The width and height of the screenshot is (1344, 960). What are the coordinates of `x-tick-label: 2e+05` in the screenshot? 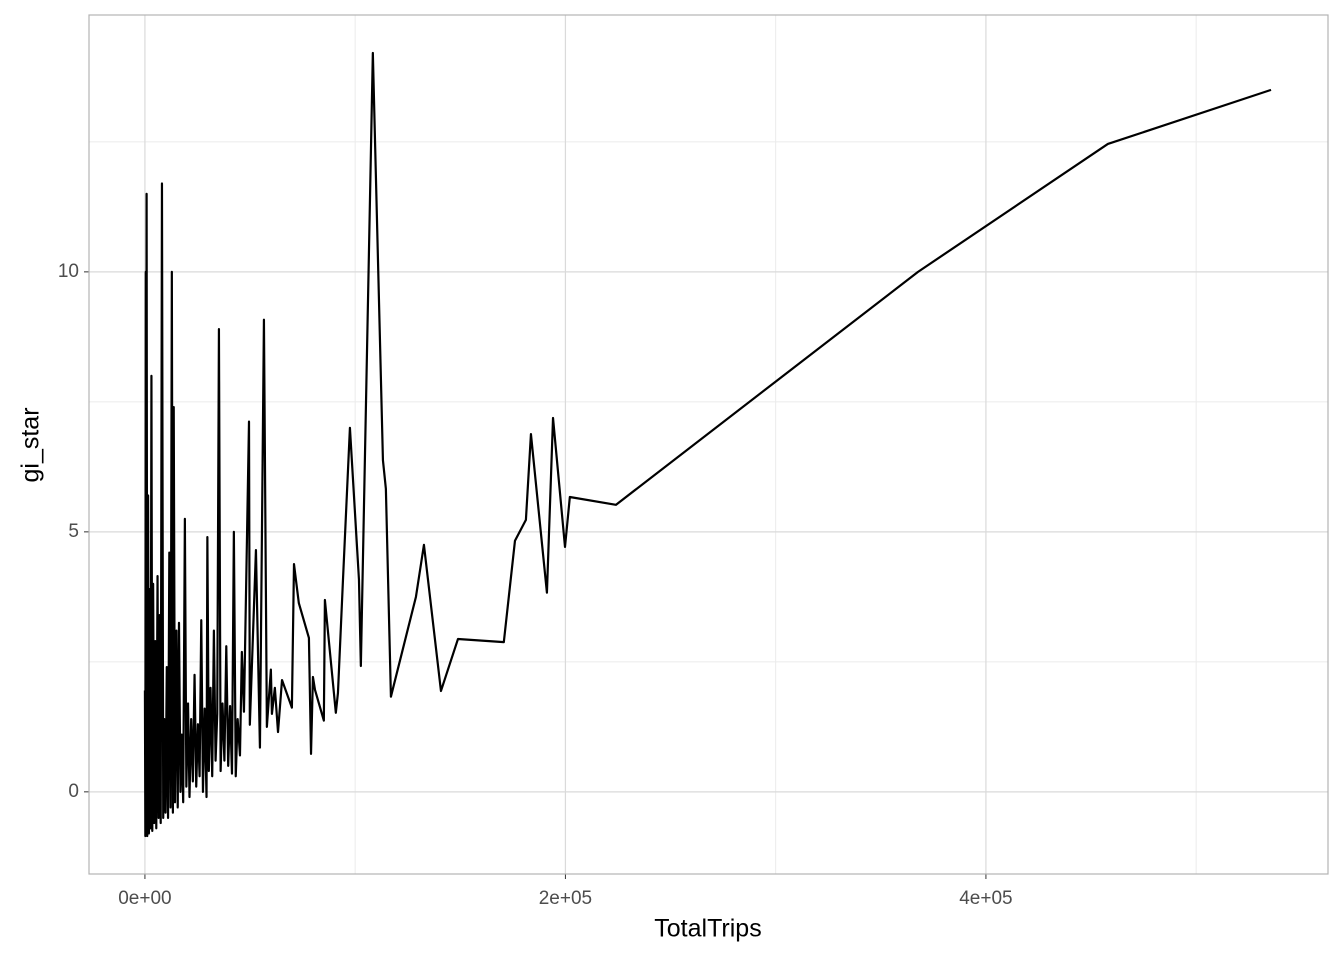 It's located at (565, 898).